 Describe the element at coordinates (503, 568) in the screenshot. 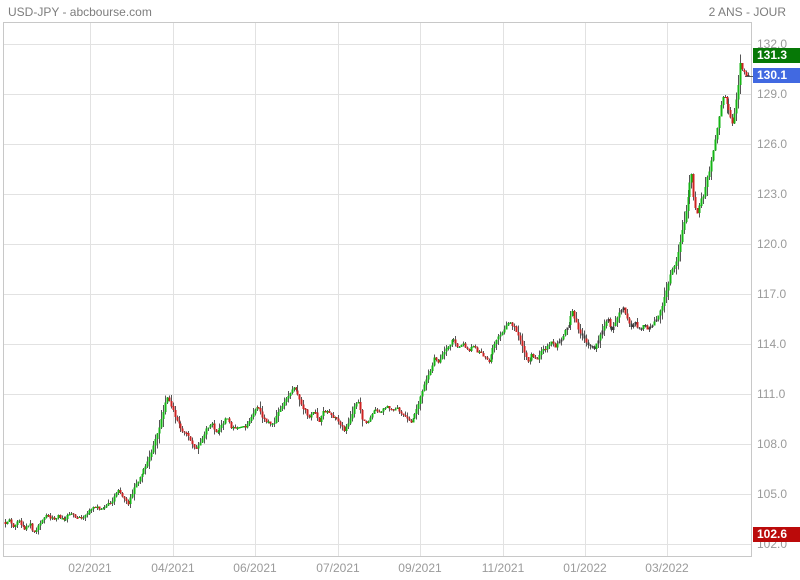

I see `x-axis-label: 11/2021` at that location.